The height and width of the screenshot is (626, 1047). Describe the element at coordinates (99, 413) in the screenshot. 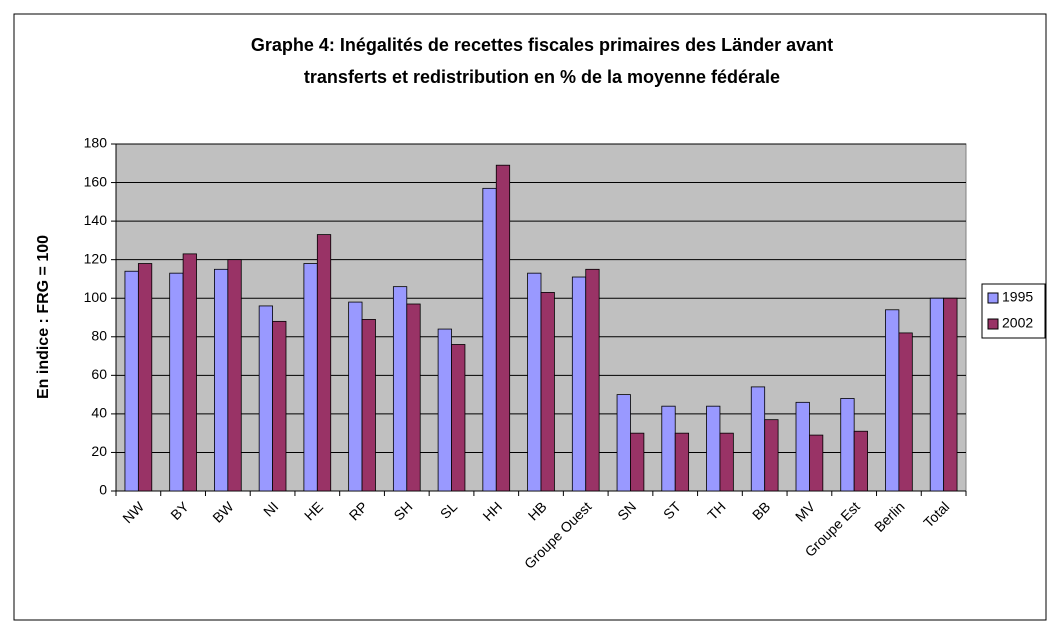

I see `y-tick-label: 40` at that location.